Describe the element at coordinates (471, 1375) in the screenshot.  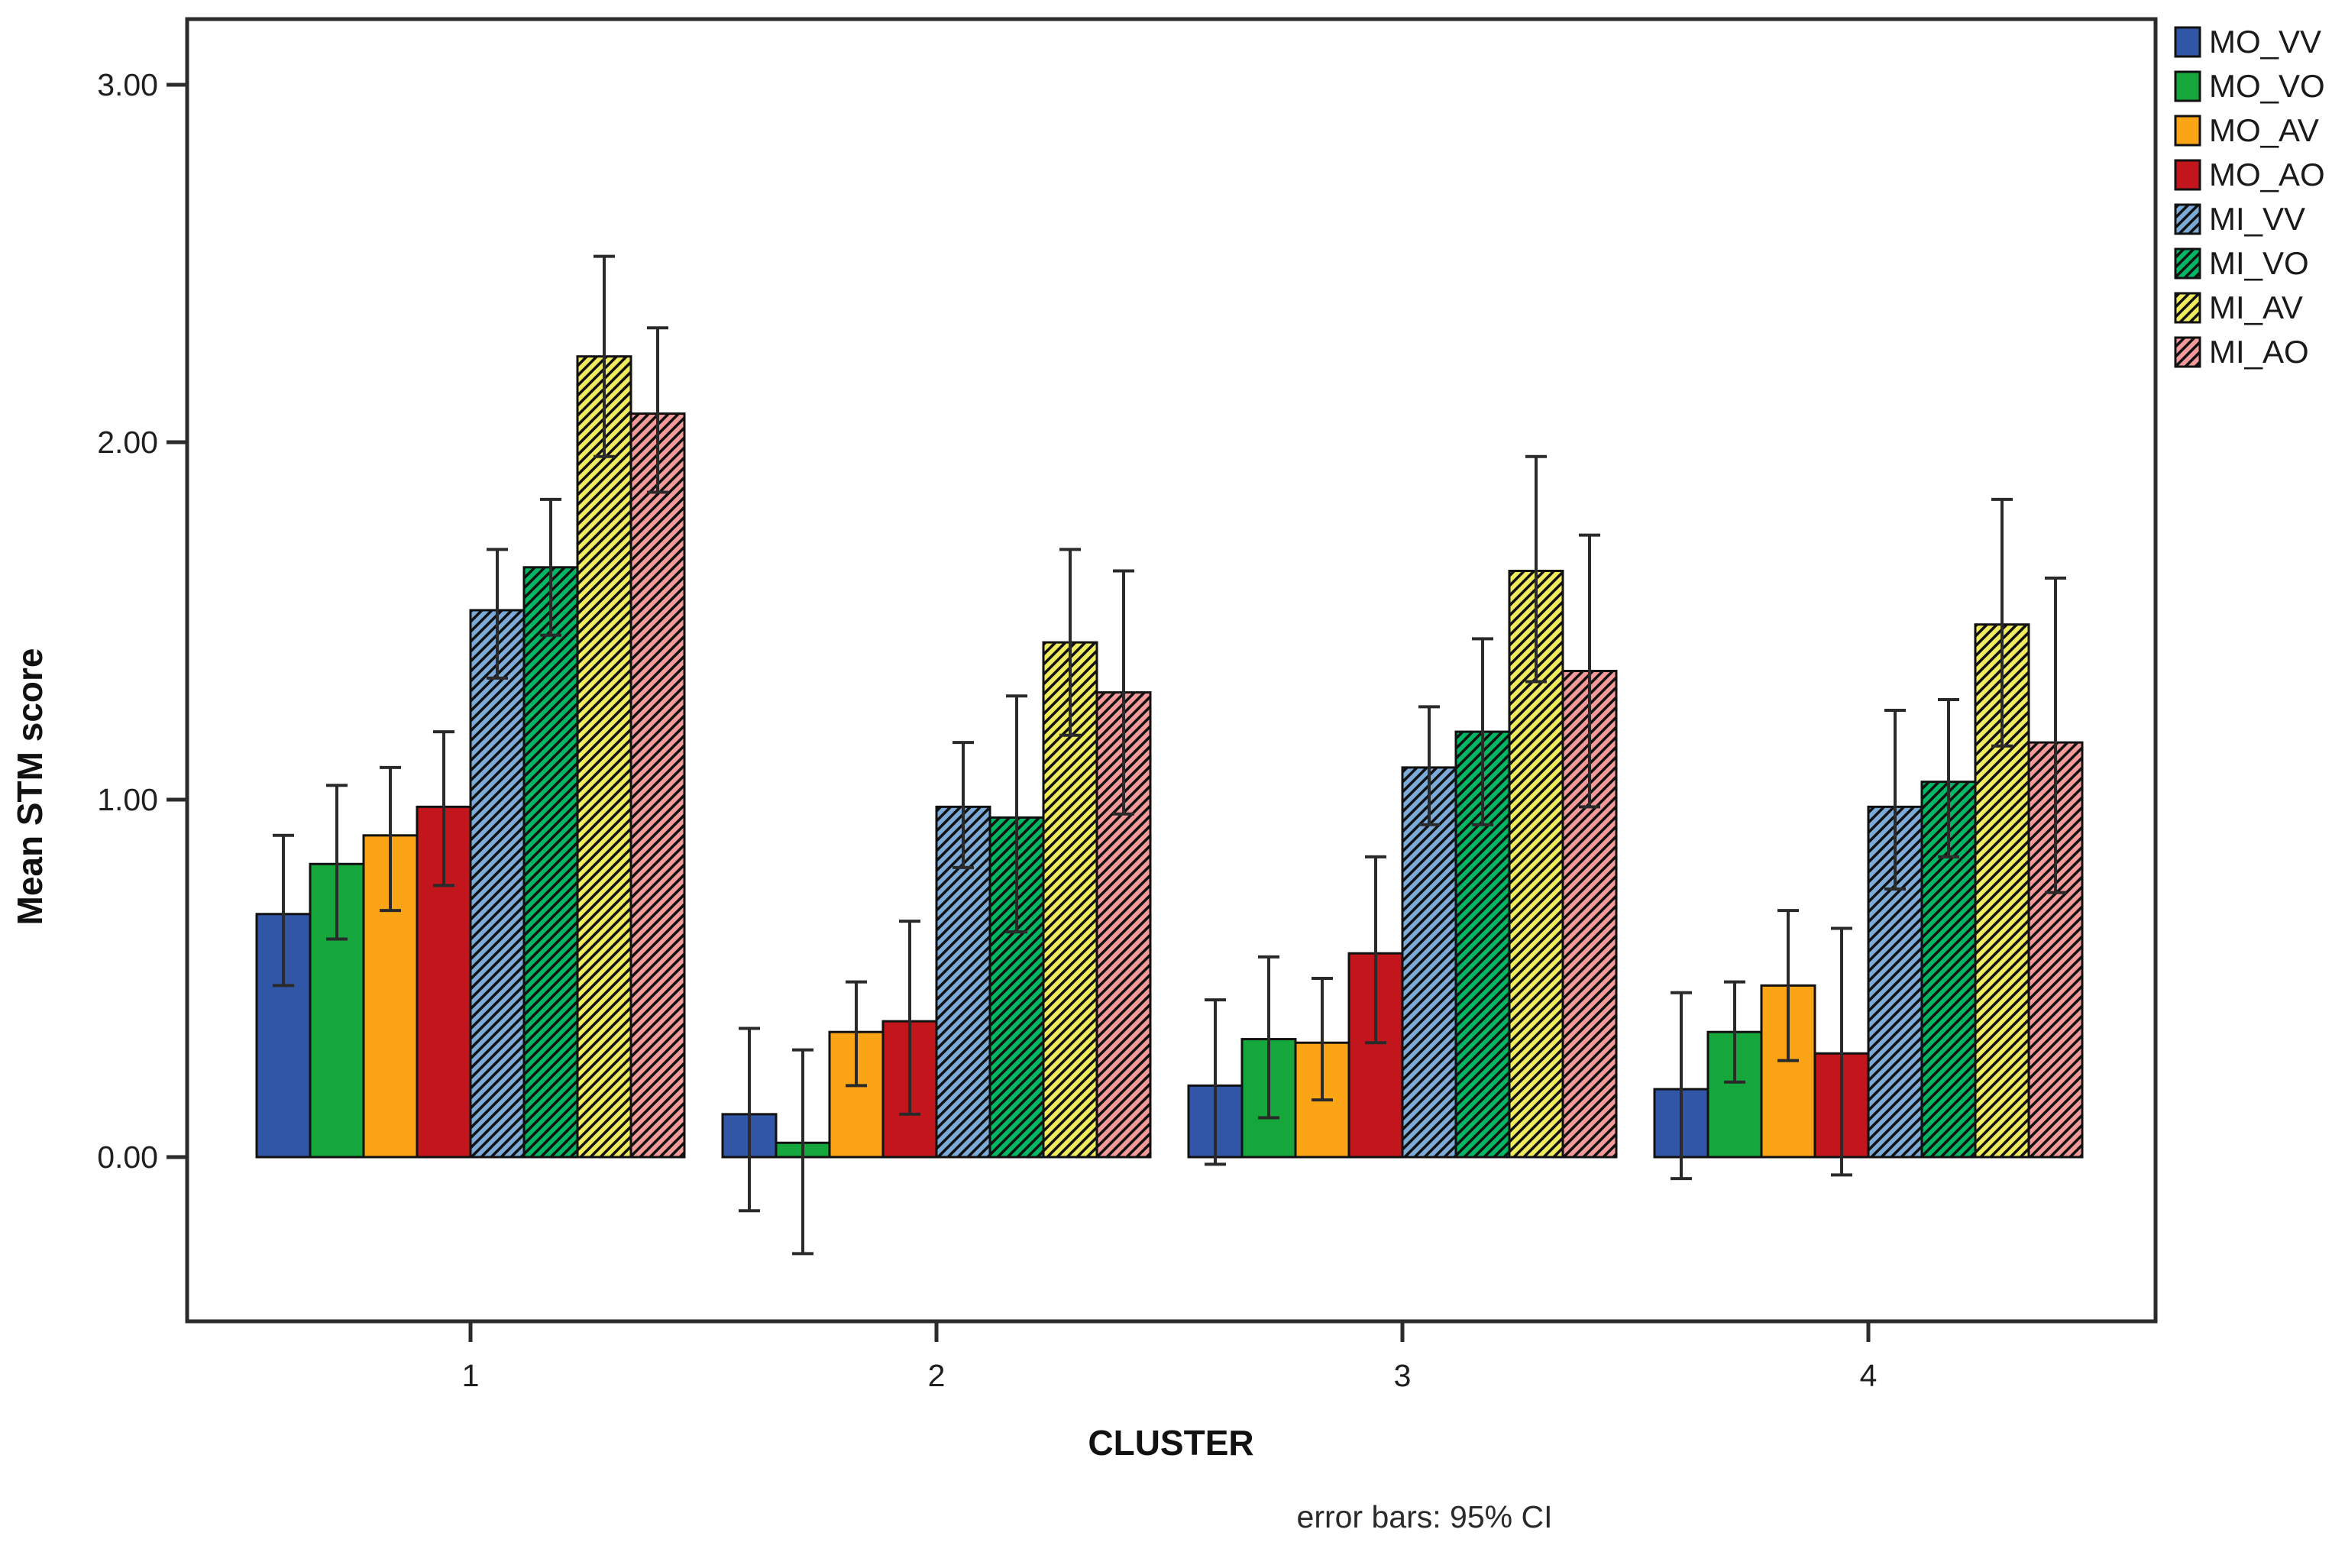
I see `x-tick-label: 1` at that location.